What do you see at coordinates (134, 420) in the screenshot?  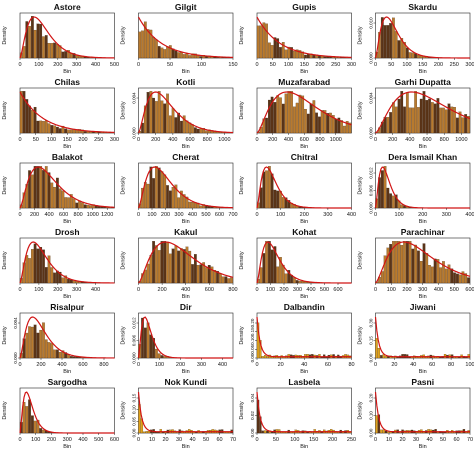 I see `y-tick-label: 0.05` at bounding box center [134, 420].